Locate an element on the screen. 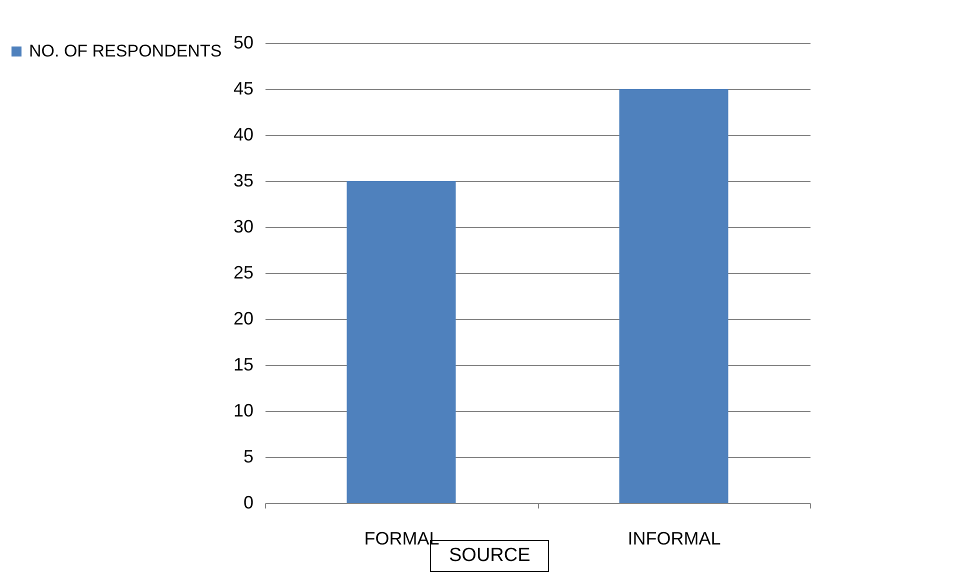 The image size is (957, 579). y-tick-label: 40 is located at coordinates (243, 134).